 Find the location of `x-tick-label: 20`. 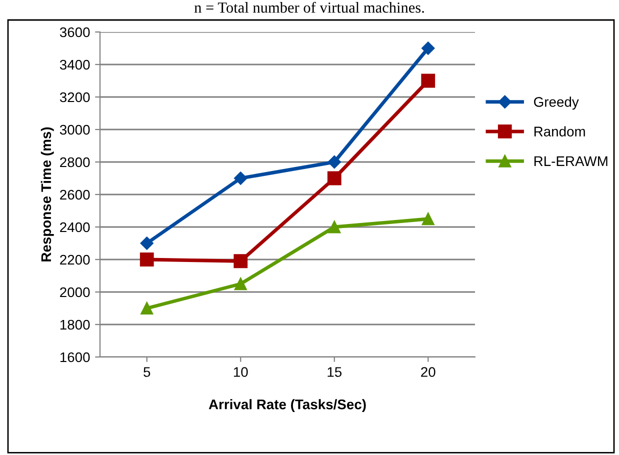

x-tick-label: 20 is located at coordinates (428, 372).